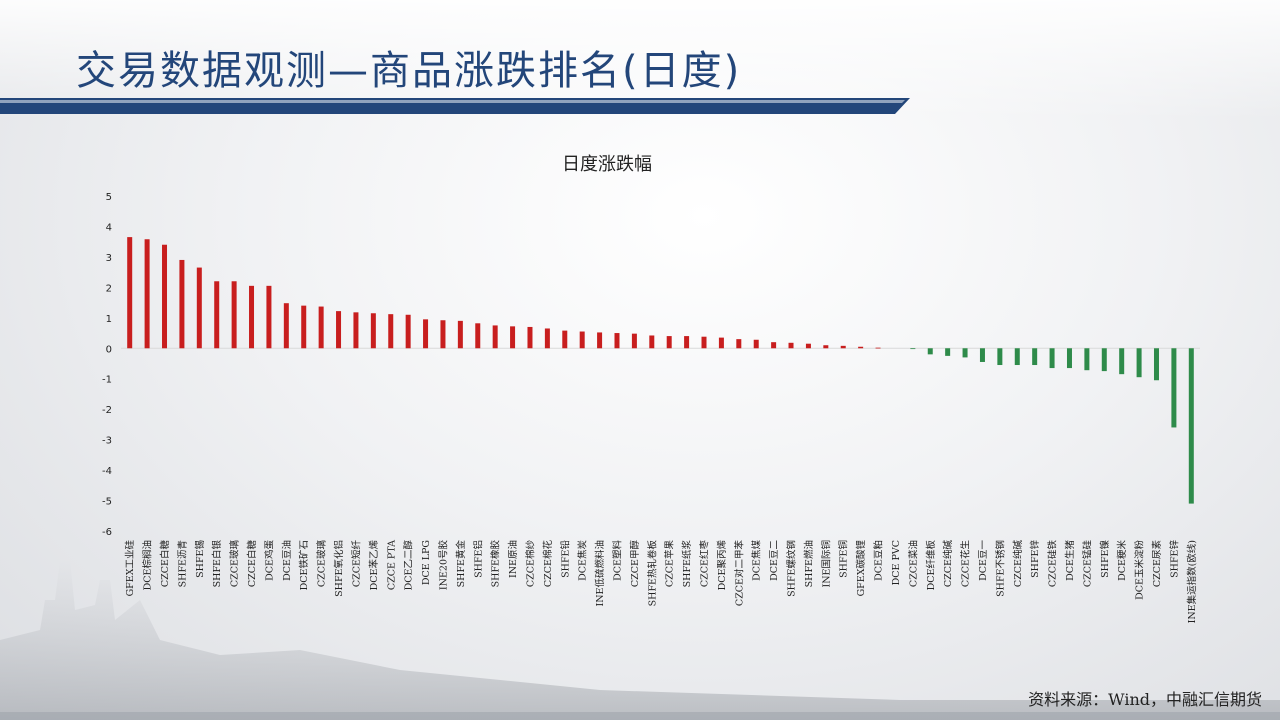 The height and width of the screenshot is (720, 1280). I want to click on x-category-label: DCE鸡蛋, so click(269, 560).